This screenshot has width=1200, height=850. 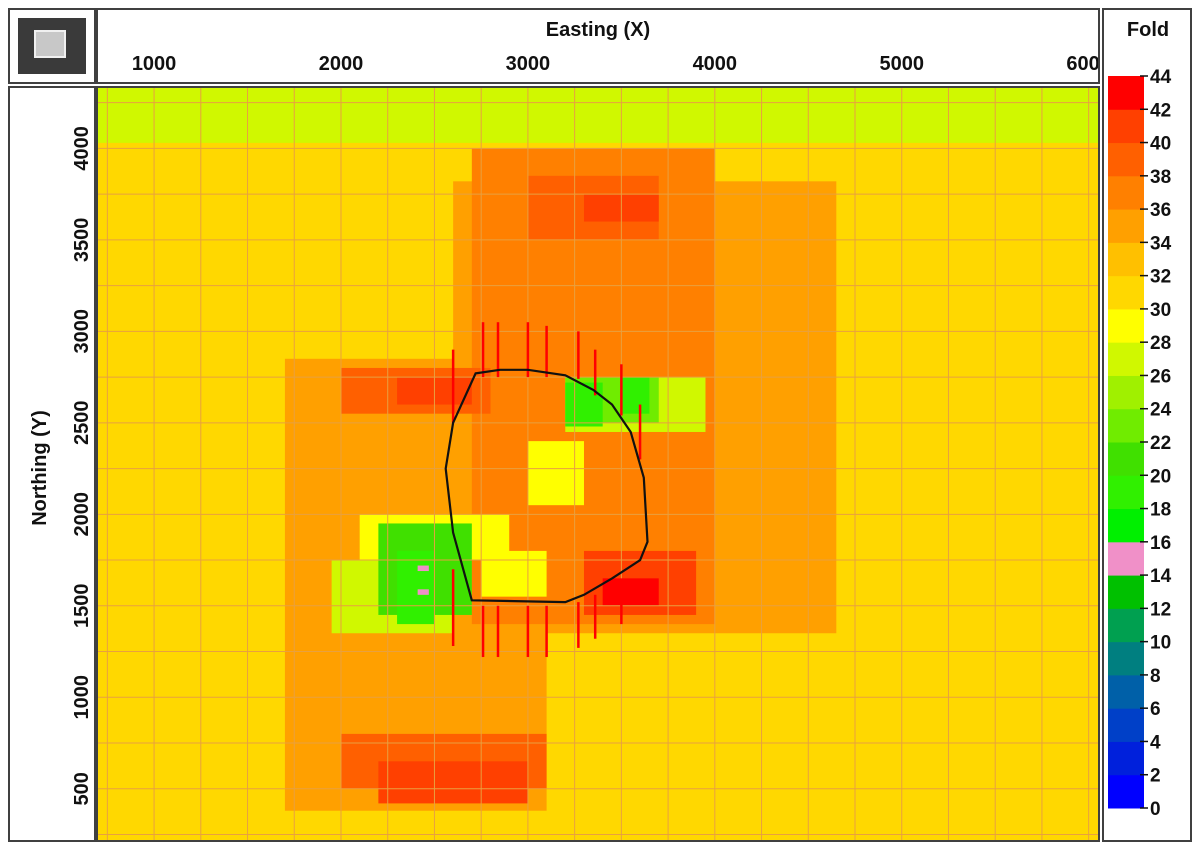 I want to click on colorbar-tick-label: 26, so click(x=1160, y=376).